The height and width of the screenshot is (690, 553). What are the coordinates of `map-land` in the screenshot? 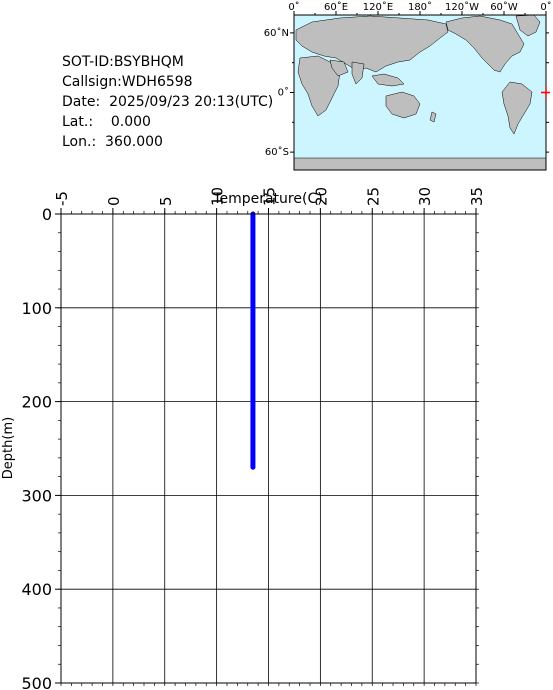 It's located at (420, 92).